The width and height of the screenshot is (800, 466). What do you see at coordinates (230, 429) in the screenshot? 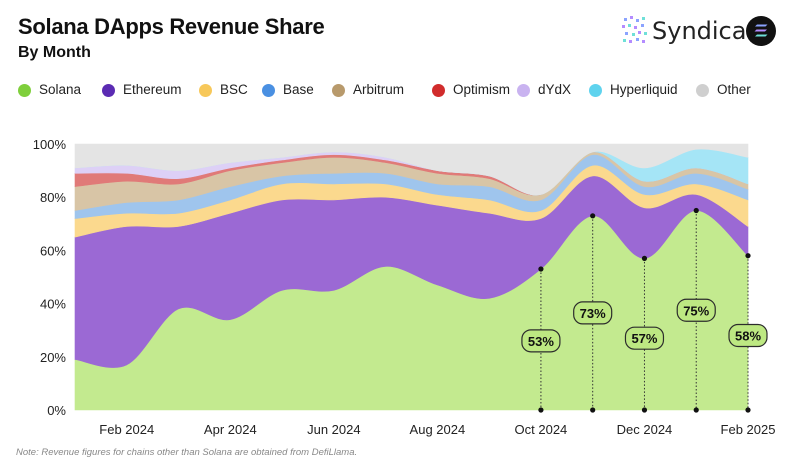
I see `x-tick-label: Apr 2024` at bounding box center [230, 429].